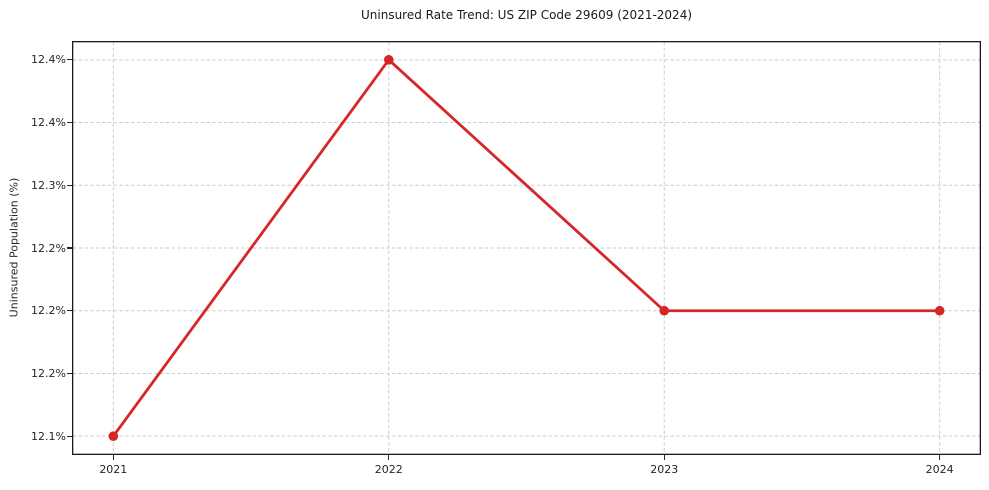  I want to click on x-tick-label: 2023, so click(664, 469).